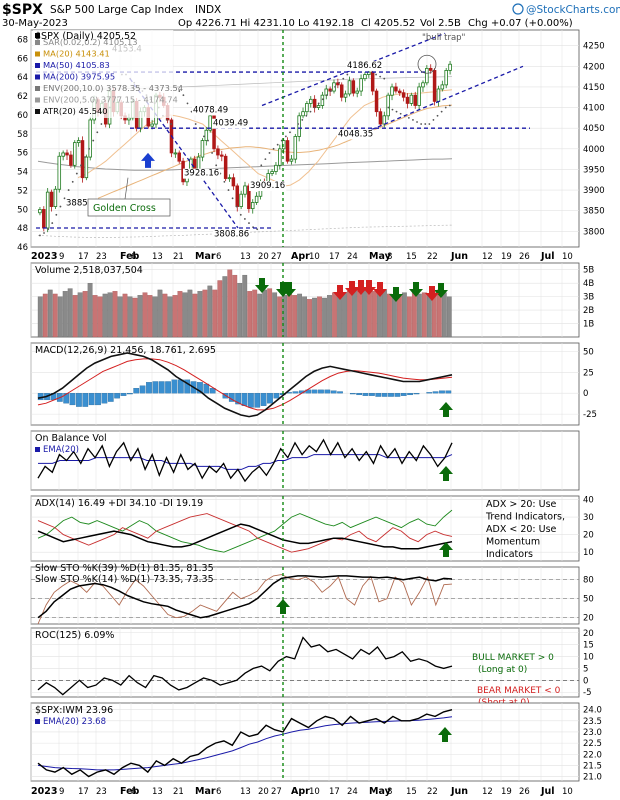 The width and height of the screenshot is (620, 800). What do you see at coordinates (133, 257) in the screenshot?
I see `x-tick-label-top: 6` at bounding box center [133, 257].